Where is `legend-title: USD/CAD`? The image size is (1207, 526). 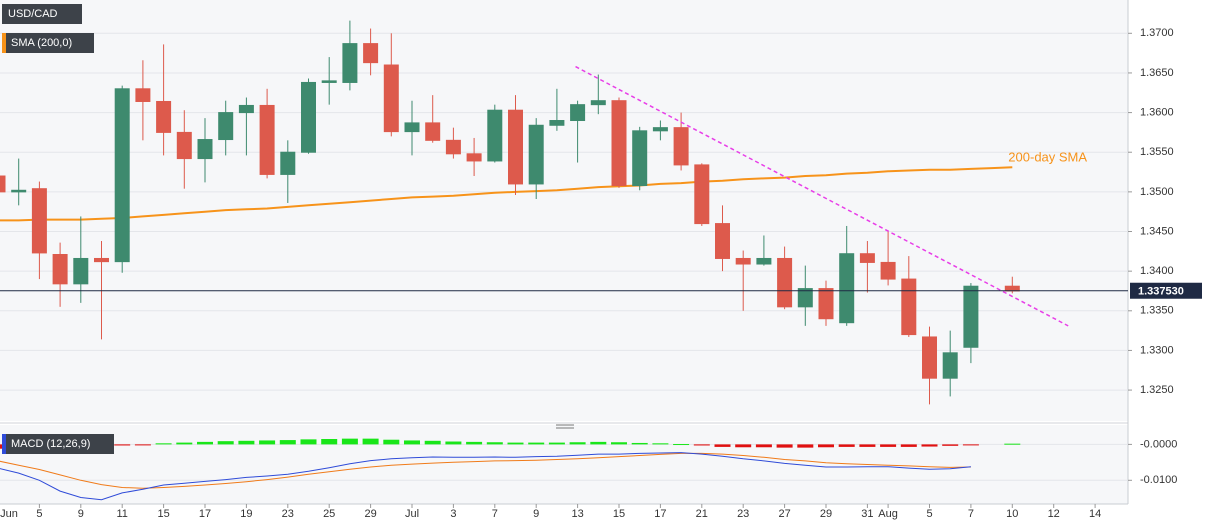 legend-title: USD/CAD is located at coordinates (42, 14).